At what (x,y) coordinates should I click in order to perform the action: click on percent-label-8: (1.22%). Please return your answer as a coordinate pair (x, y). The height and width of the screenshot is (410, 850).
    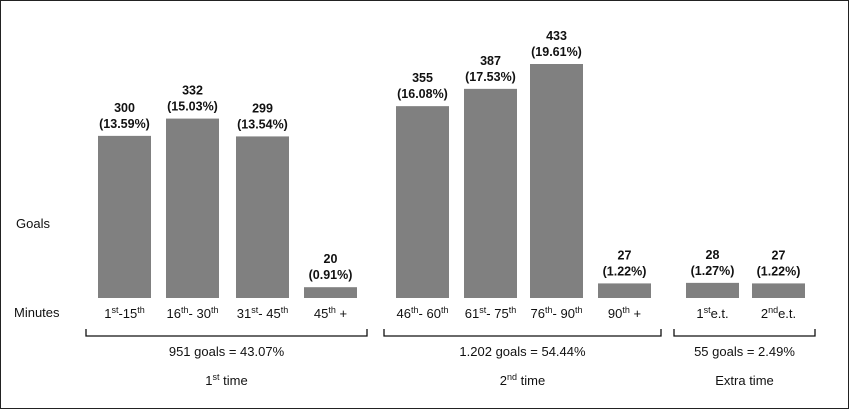
    Looking at the image, I should click on (625, 271).